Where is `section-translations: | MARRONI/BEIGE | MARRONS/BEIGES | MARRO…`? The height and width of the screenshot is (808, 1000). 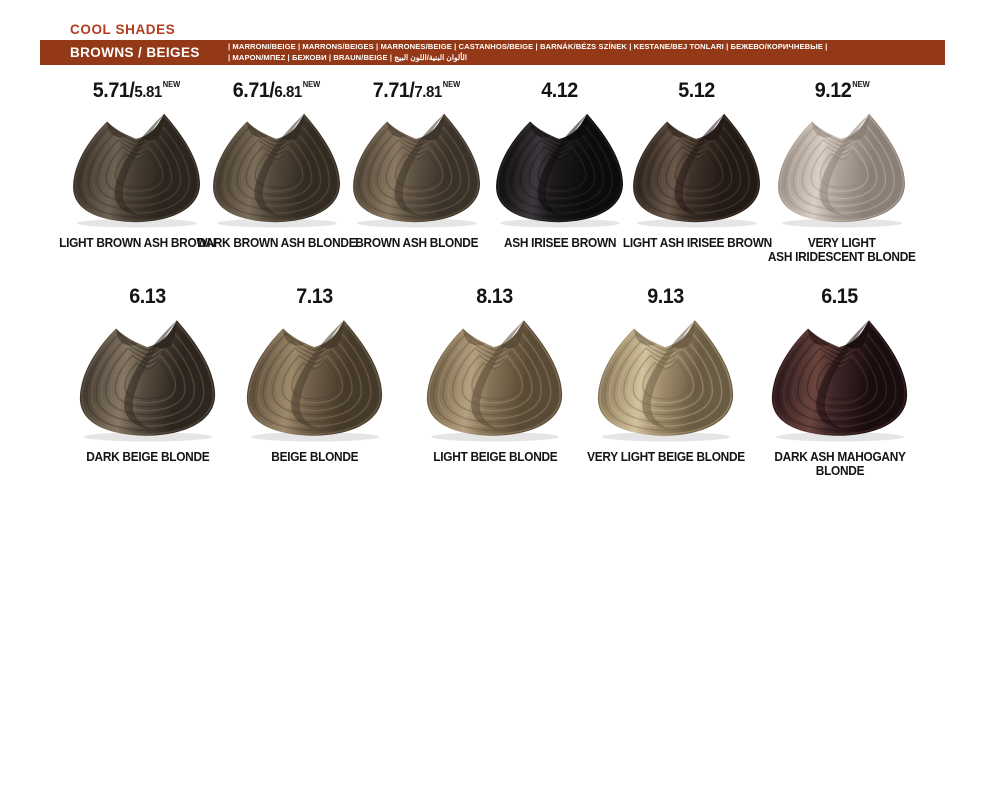 section-translations: | MARRONI/BEIGE | MARRONS/BEIGES | MARRO… is located at coordinates (527, 52).